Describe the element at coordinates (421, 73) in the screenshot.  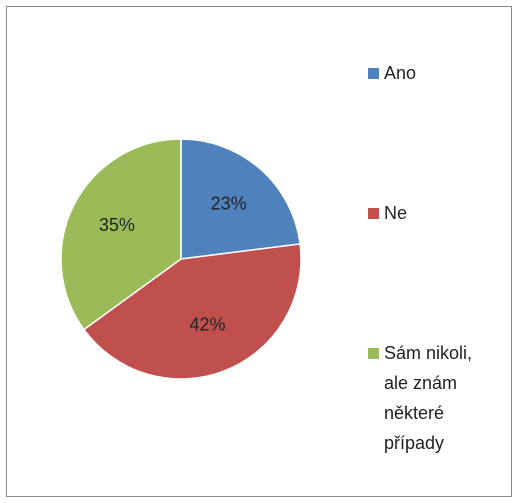
I see `legend-item: Ano` at that location.